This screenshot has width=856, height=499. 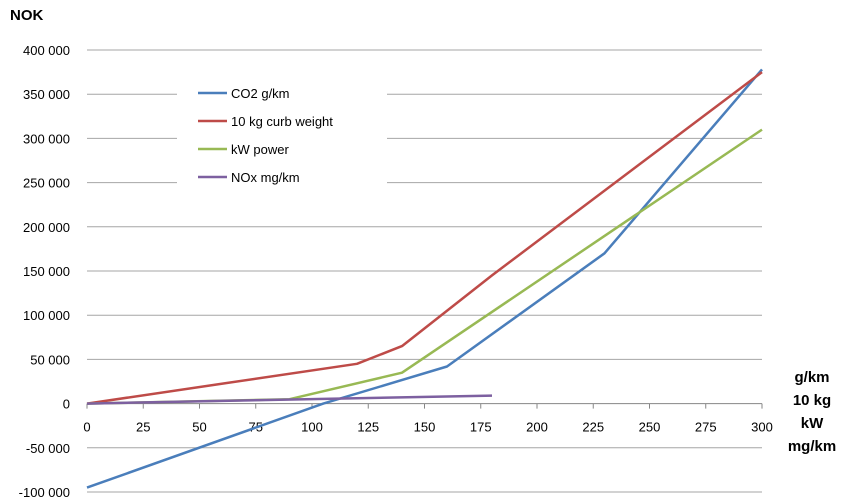 I want to click on x-axis, so click(x=424, y=406).